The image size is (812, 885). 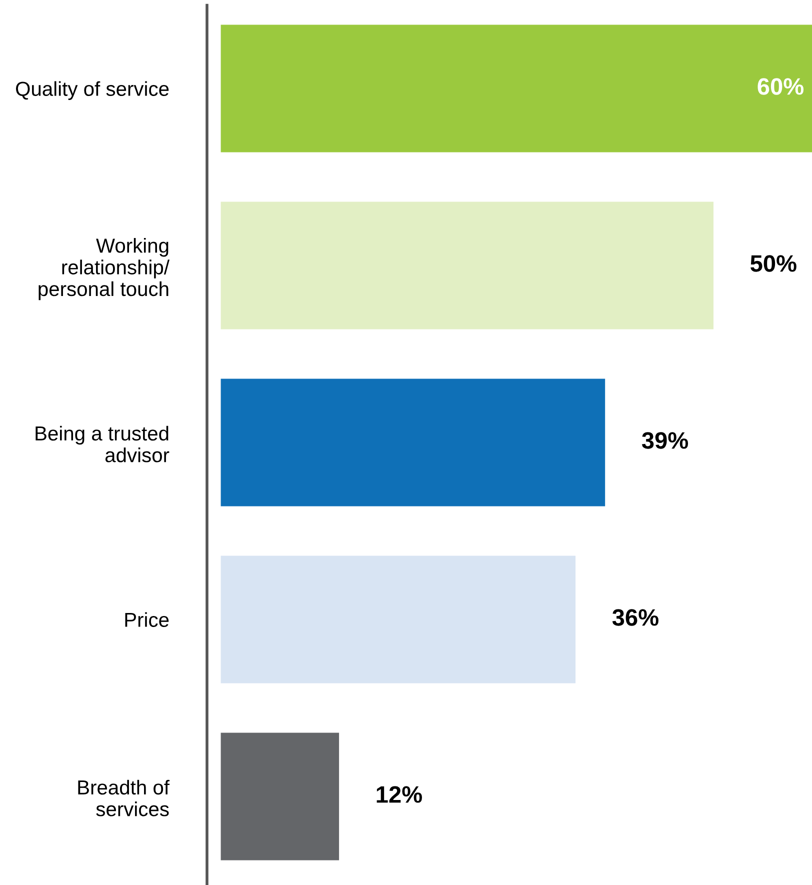 I want to click on data-label: 50%, so click(x=773, y=263).